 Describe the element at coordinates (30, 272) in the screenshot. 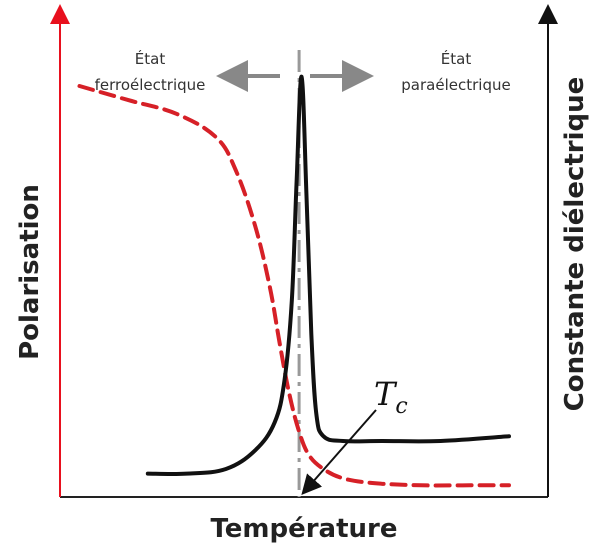

I see `left-axis-title: Polarisation` at that location.